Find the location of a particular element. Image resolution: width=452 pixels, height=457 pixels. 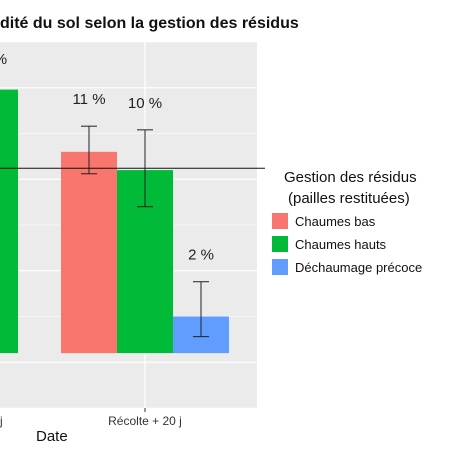

x-tick-label: Récolte + 20 j is located at coordinates (145, 421).